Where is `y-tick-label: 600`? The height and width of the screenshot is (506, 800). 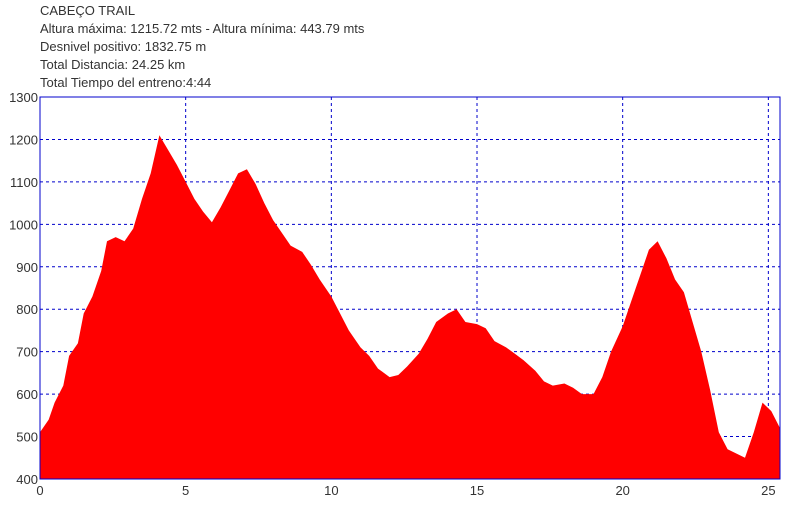
y-tick-label: 600 is located at coordinates (27, 394).